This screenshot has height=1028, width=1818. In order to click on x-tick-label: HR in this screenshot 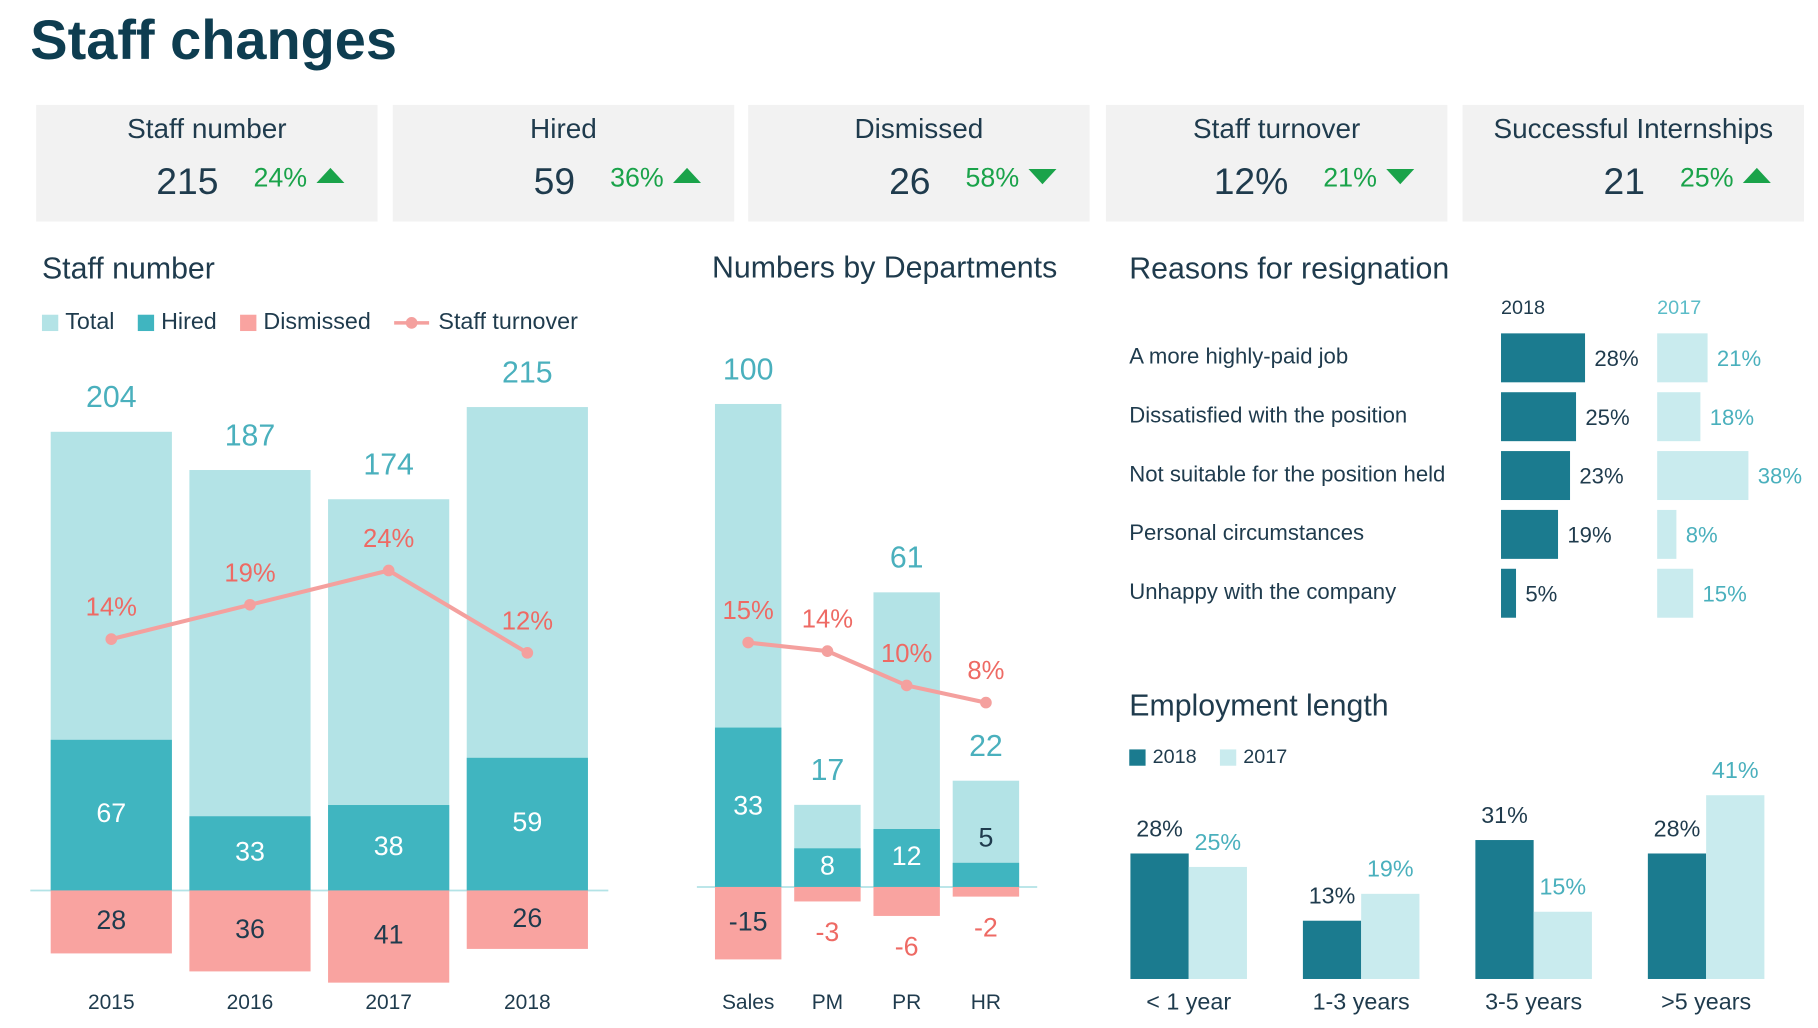, I will do `click(986, 1002)`.